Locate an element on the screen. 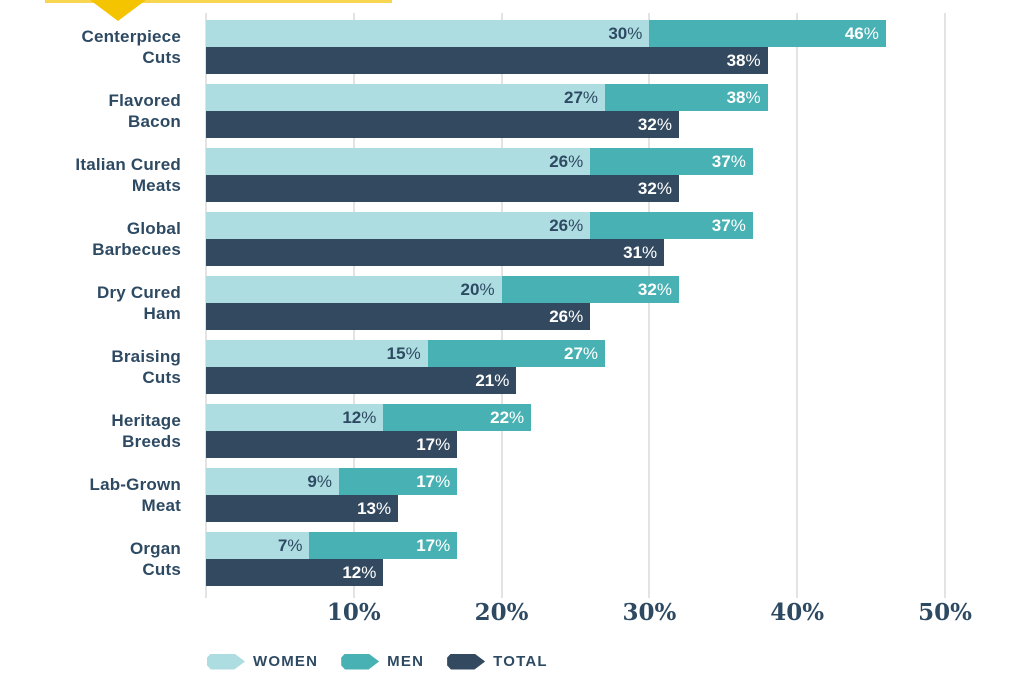  category-label: Dry Cured Ham is located at coordinates (139, 303).